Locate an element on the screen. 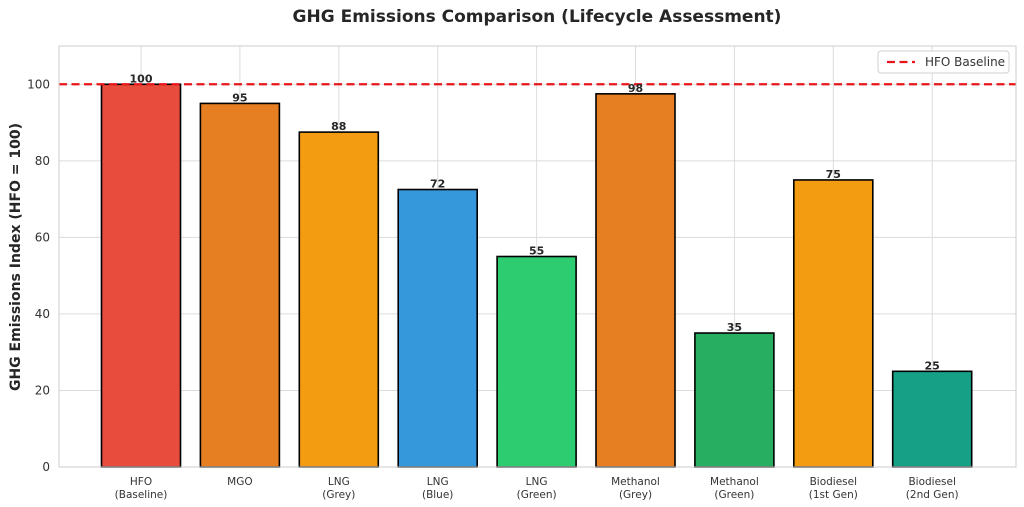 The width and height of the screenshot is (1024, 507). data-label: 88 is located at coordinates (338, 126).